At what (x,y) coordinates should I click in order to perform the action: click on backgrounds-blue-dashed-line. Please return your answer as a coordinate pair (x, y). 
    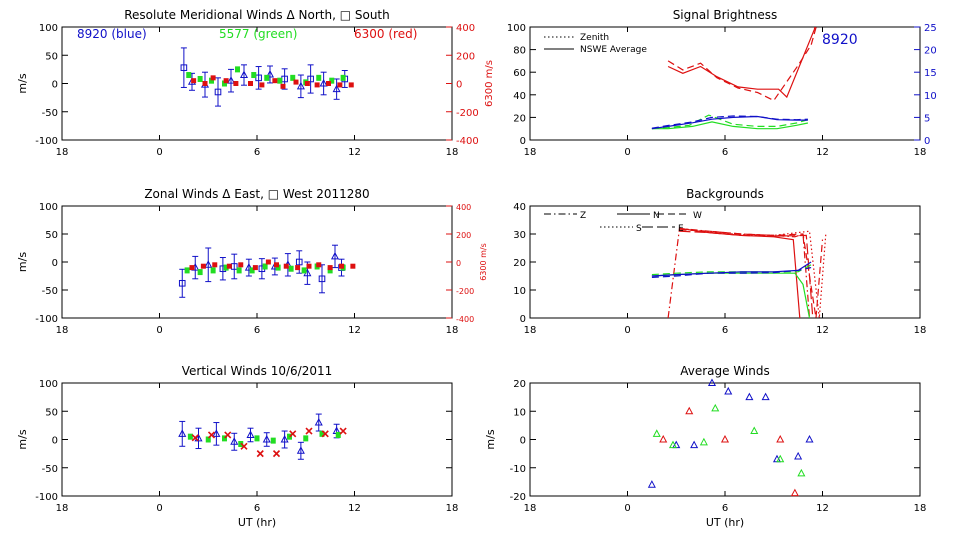
    Looking at the image, I should click on (731, 272).